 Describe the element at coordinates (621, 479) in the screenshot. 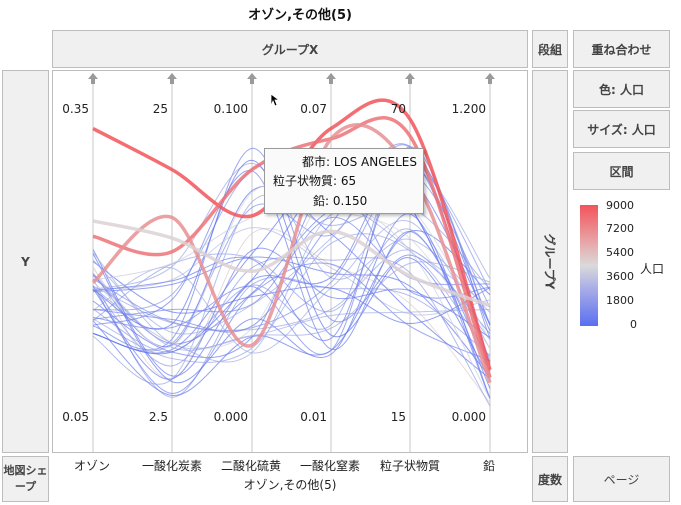

I see `page-zone: ページ` at that location.